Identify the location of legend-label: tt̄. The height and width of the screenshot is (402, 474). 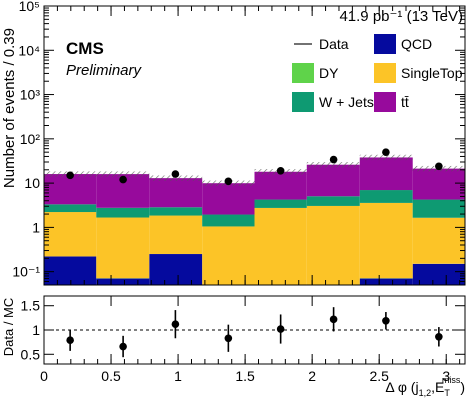
(405, 102).